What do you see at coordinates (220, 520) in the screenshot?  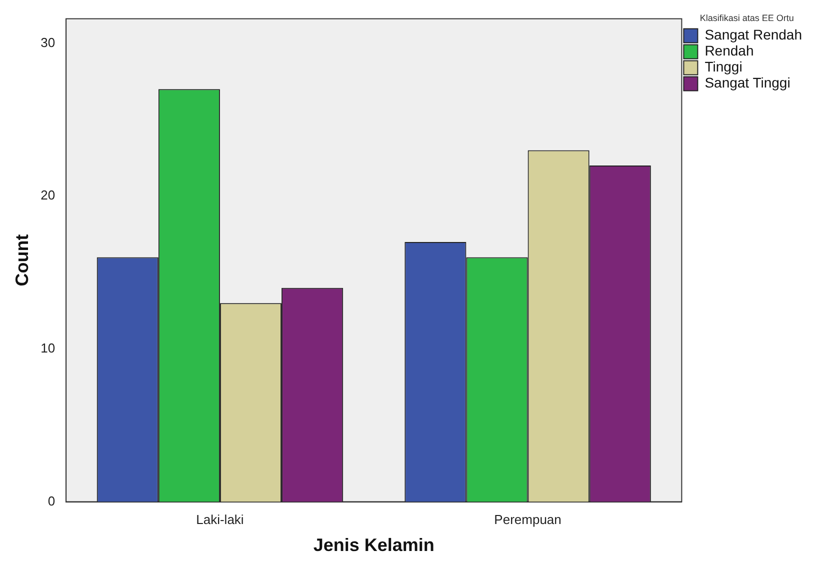 I see `x-tick-label: Laki-laki` at bounding box center [220, 520].